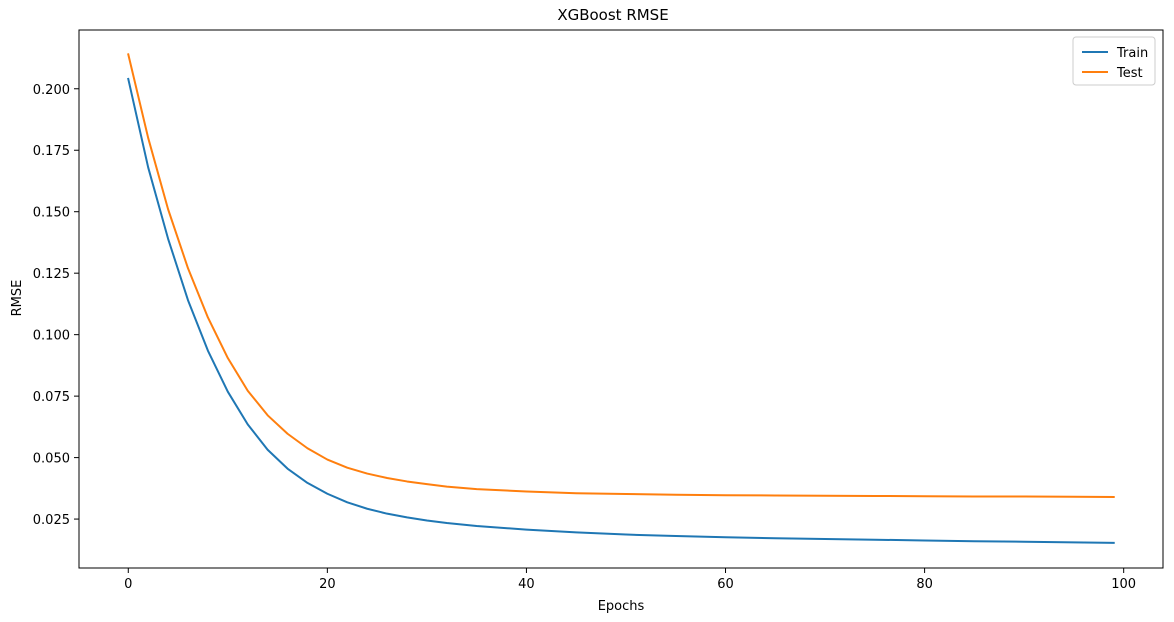  Describe the element at coordinates (621, 606) in the screenshot. I see `x-axis-label: Epochs` at that location.